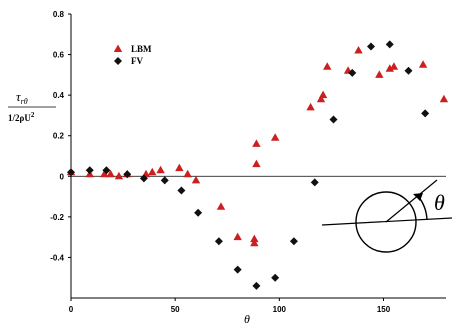 The height and width of the screenshot is (325, 452). I want to click on legend-label-fv: FV, so click(137, 61).